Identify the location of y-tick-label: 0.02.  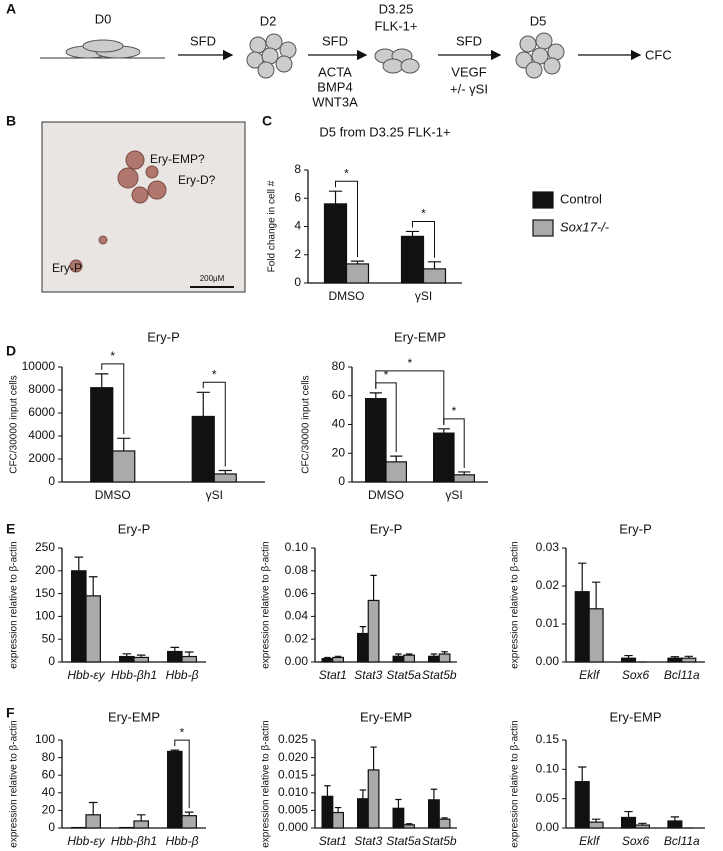
(297, 638).